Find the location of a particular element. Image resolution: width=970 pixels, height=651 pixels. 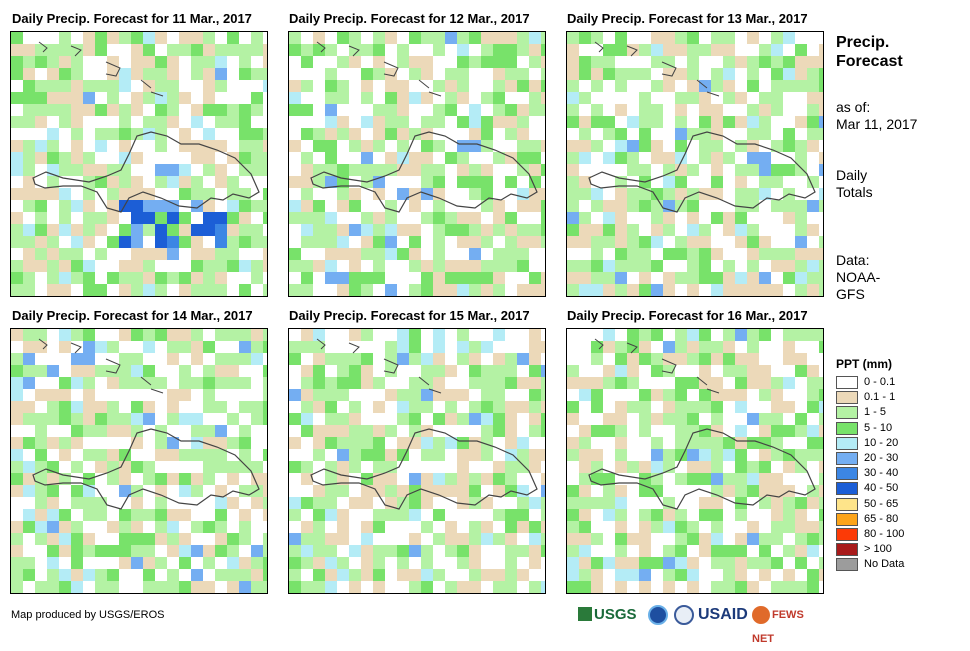

legend-swatch is located at coordinates (847, 428).